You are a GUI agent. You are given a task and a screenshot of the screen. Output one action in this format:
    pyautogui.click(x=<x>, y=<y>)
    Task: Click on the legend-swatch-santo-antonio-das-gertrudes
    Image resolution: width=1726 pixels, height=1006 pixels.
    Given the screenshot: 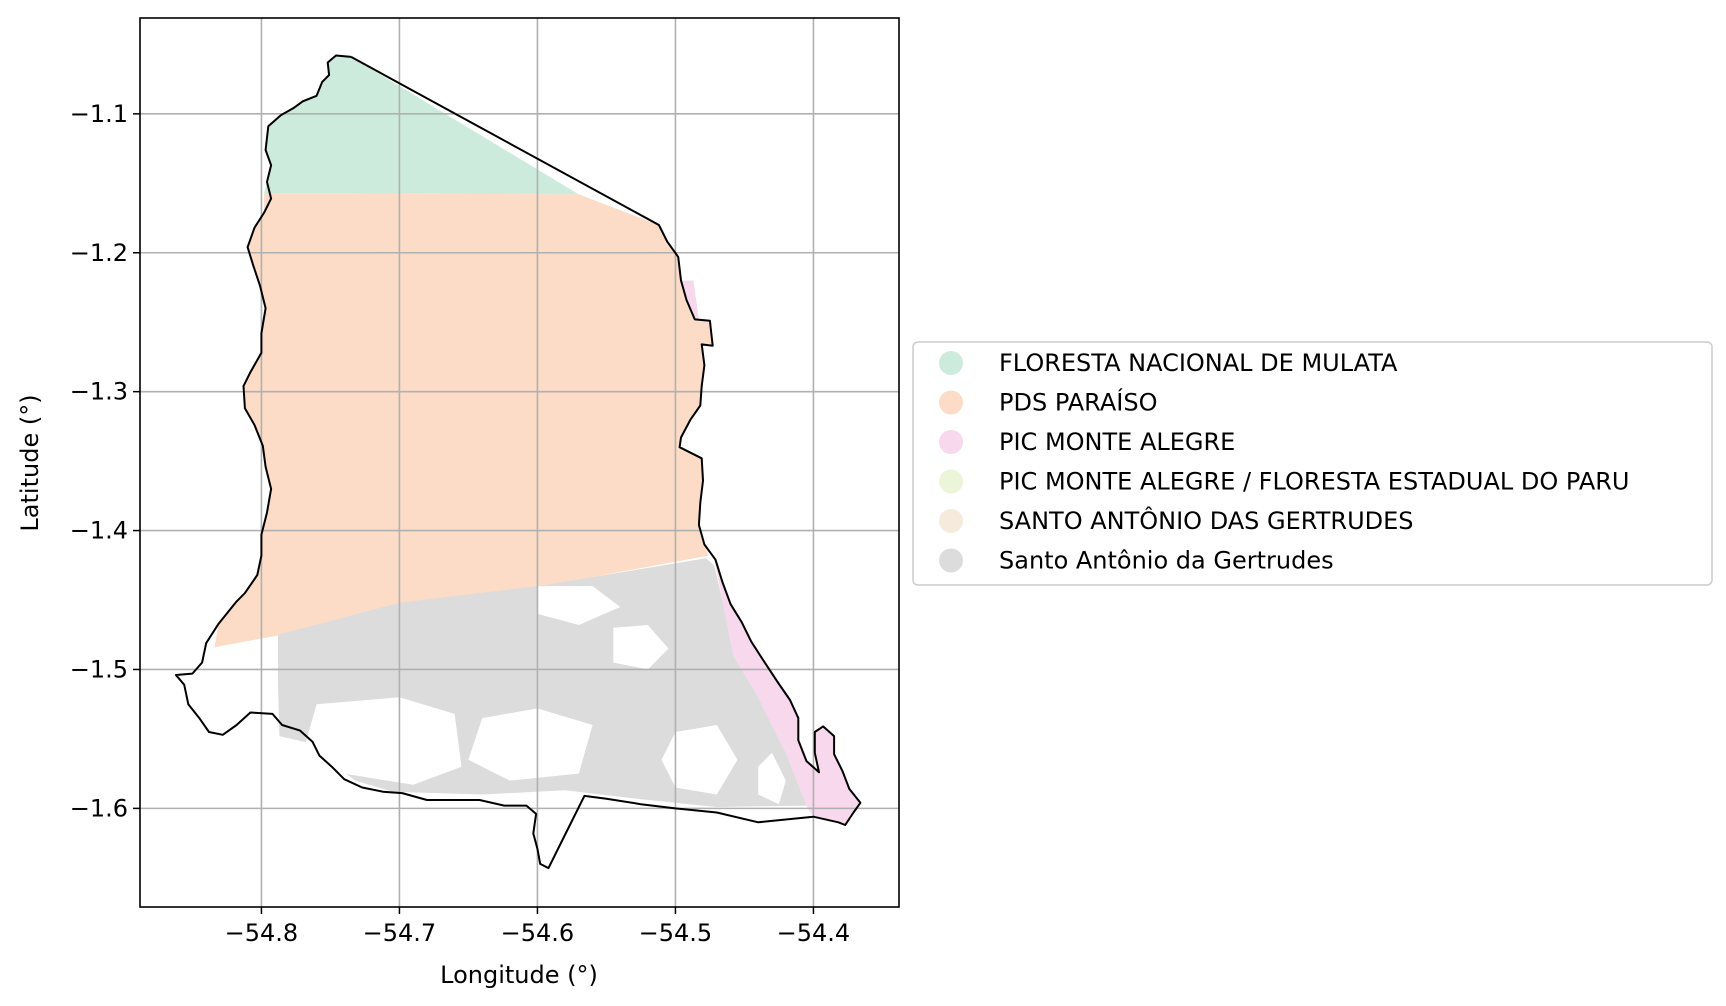 What is the action you would take?
    pyautogui.click(x=951, y=521)
    